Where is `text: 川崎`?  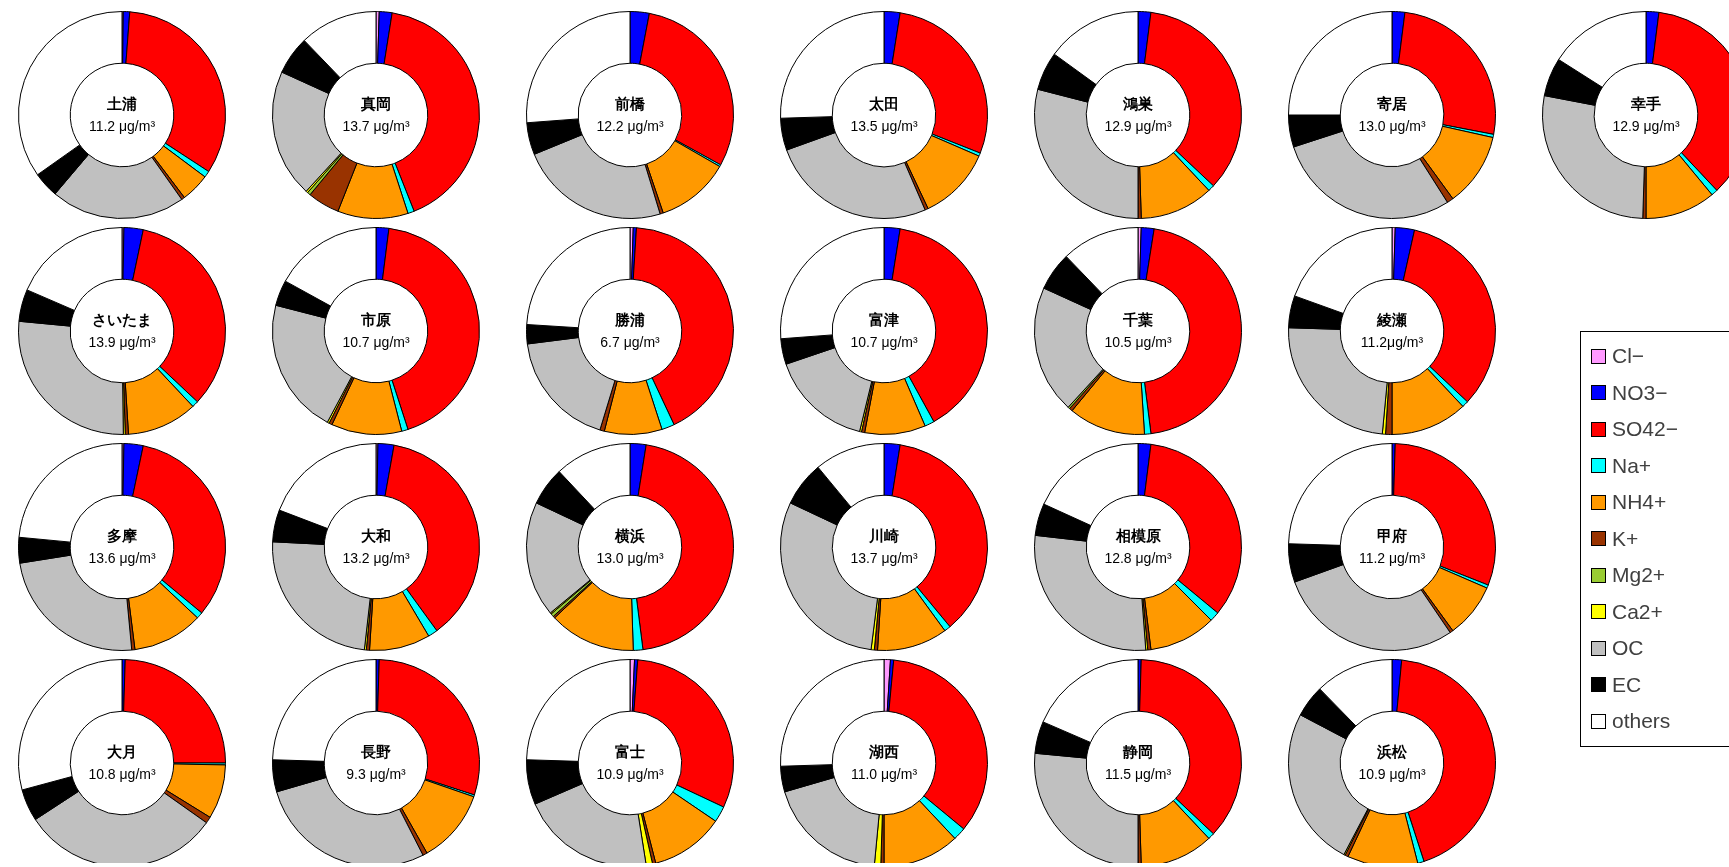
text: 川崎 is located at coordinates (884, 536).